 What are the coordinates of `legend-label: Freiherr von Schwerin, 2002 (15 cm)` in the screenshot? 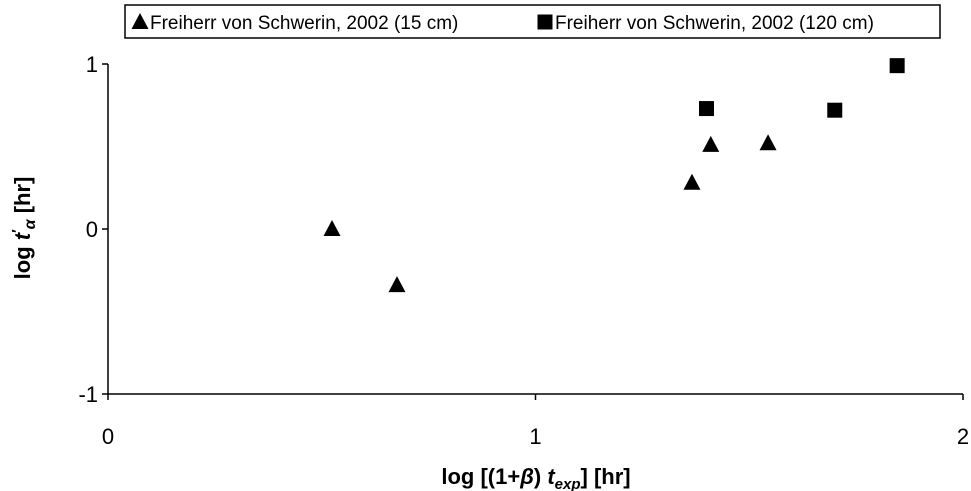 It's located at (304, 23).